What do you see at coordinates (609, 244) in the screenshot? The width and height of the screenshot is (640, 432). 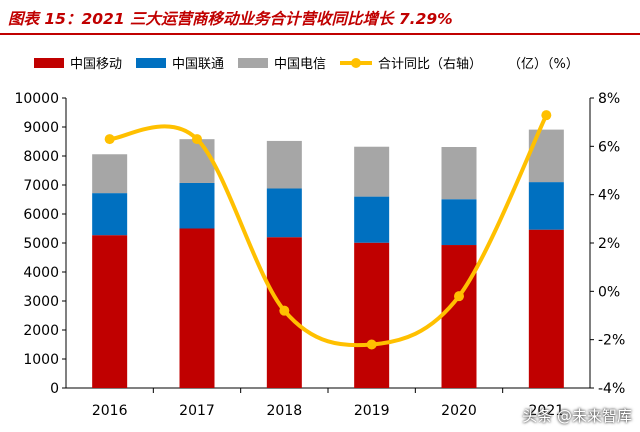 I see `y2-tick-label: 2%` at bounding box center [609, 244].